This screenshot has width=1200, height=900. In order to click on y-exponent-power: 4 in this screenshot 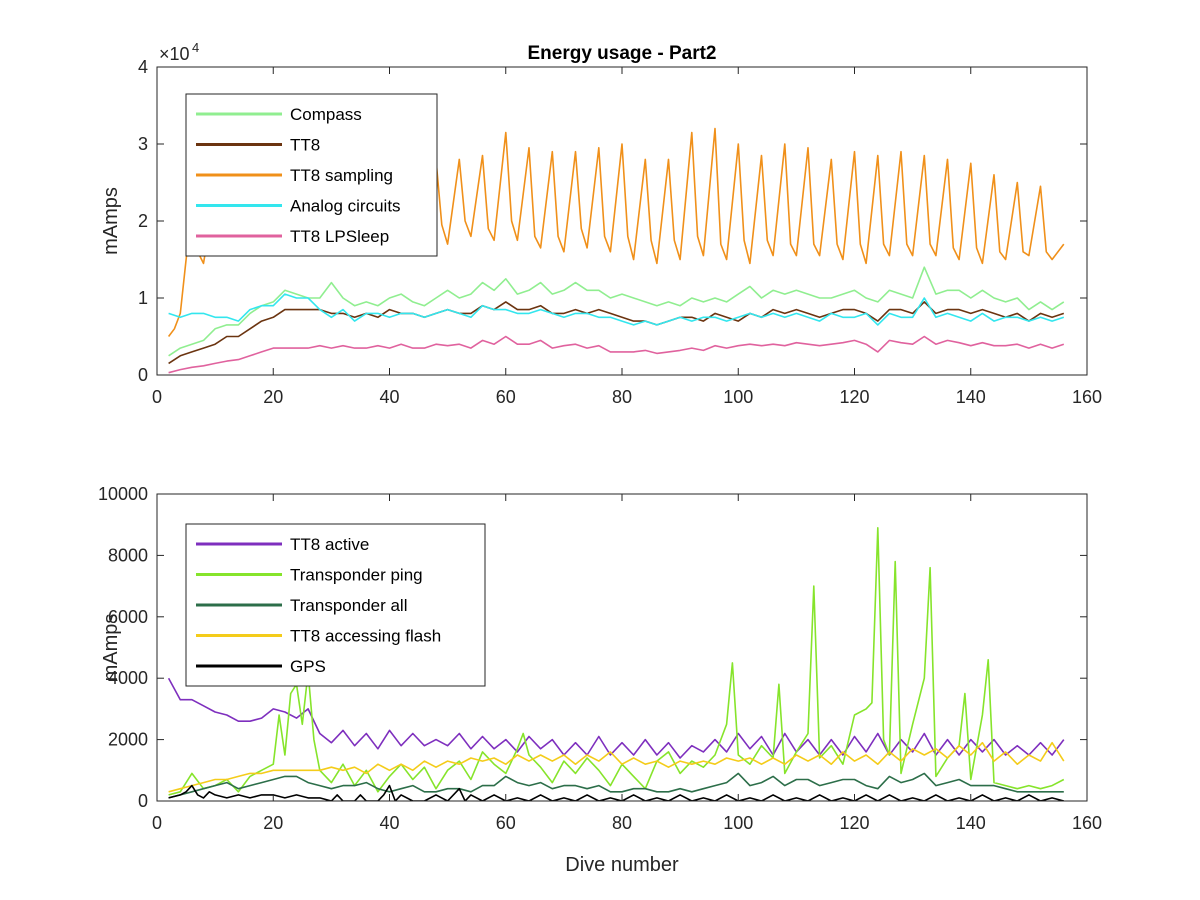, I will do `click(195, 47)`.